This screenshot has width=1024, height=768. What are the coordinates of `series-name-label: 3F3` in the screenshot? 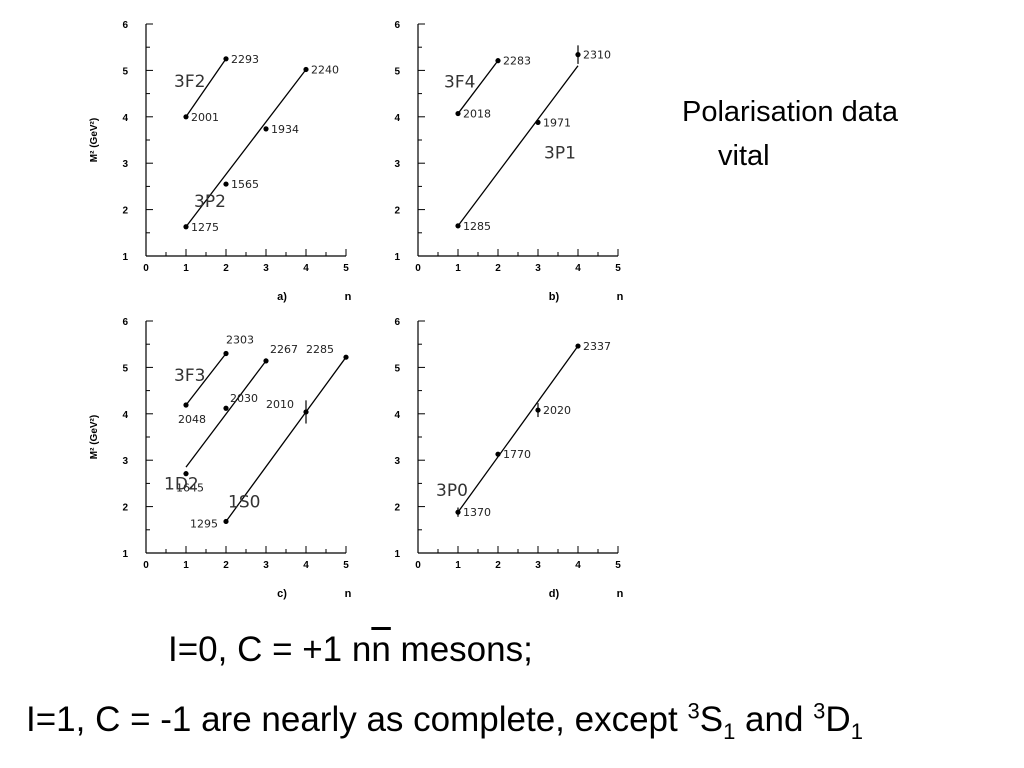 It's located at (189, 376).